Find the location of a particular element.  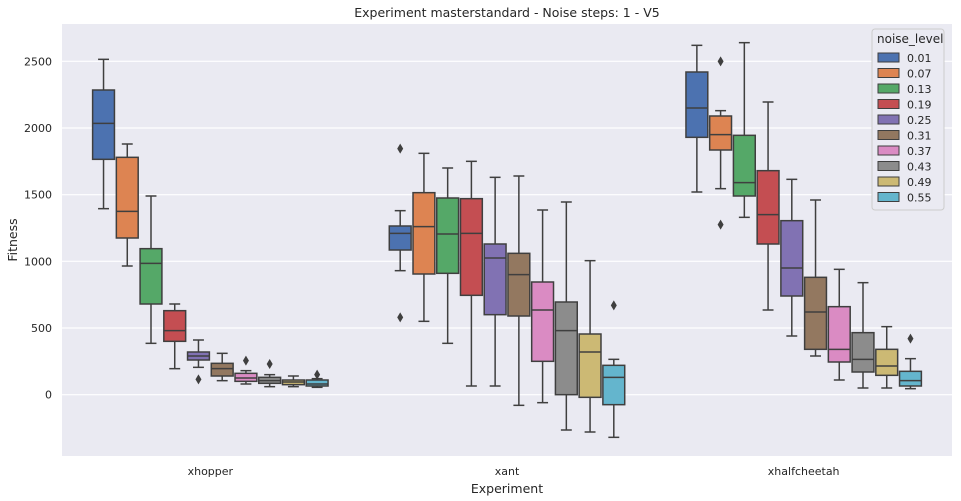

box-0.49-xhopper is located at coordinates (293, 381).